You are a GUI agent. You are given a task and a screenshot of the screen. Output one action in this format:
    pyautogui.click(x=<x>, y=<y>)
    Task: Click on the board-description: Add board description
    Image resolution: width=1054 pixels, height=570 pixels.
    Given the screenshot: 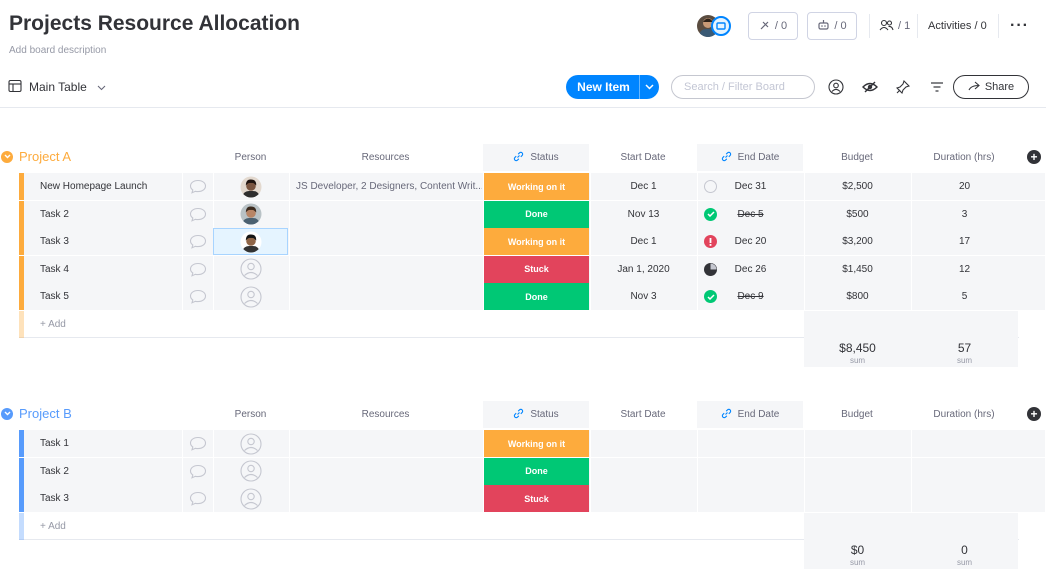 What is the action you would take?
    pyautogui.click(x=58, y=50)
    